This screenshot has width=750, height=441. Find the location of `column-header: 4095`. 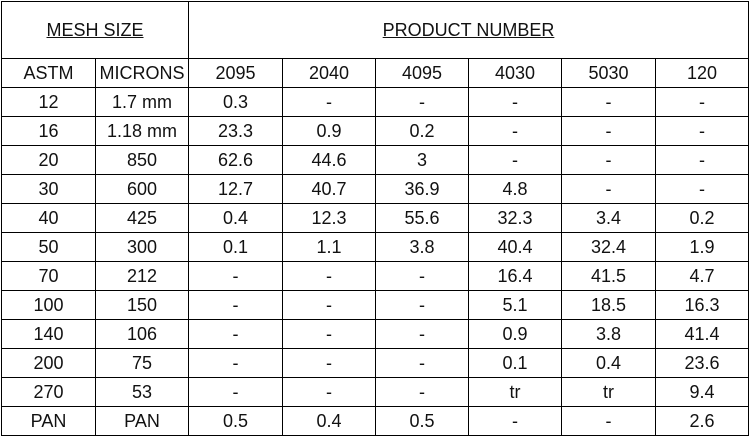

column-header: 4095 is located at coordinates (422, 73).